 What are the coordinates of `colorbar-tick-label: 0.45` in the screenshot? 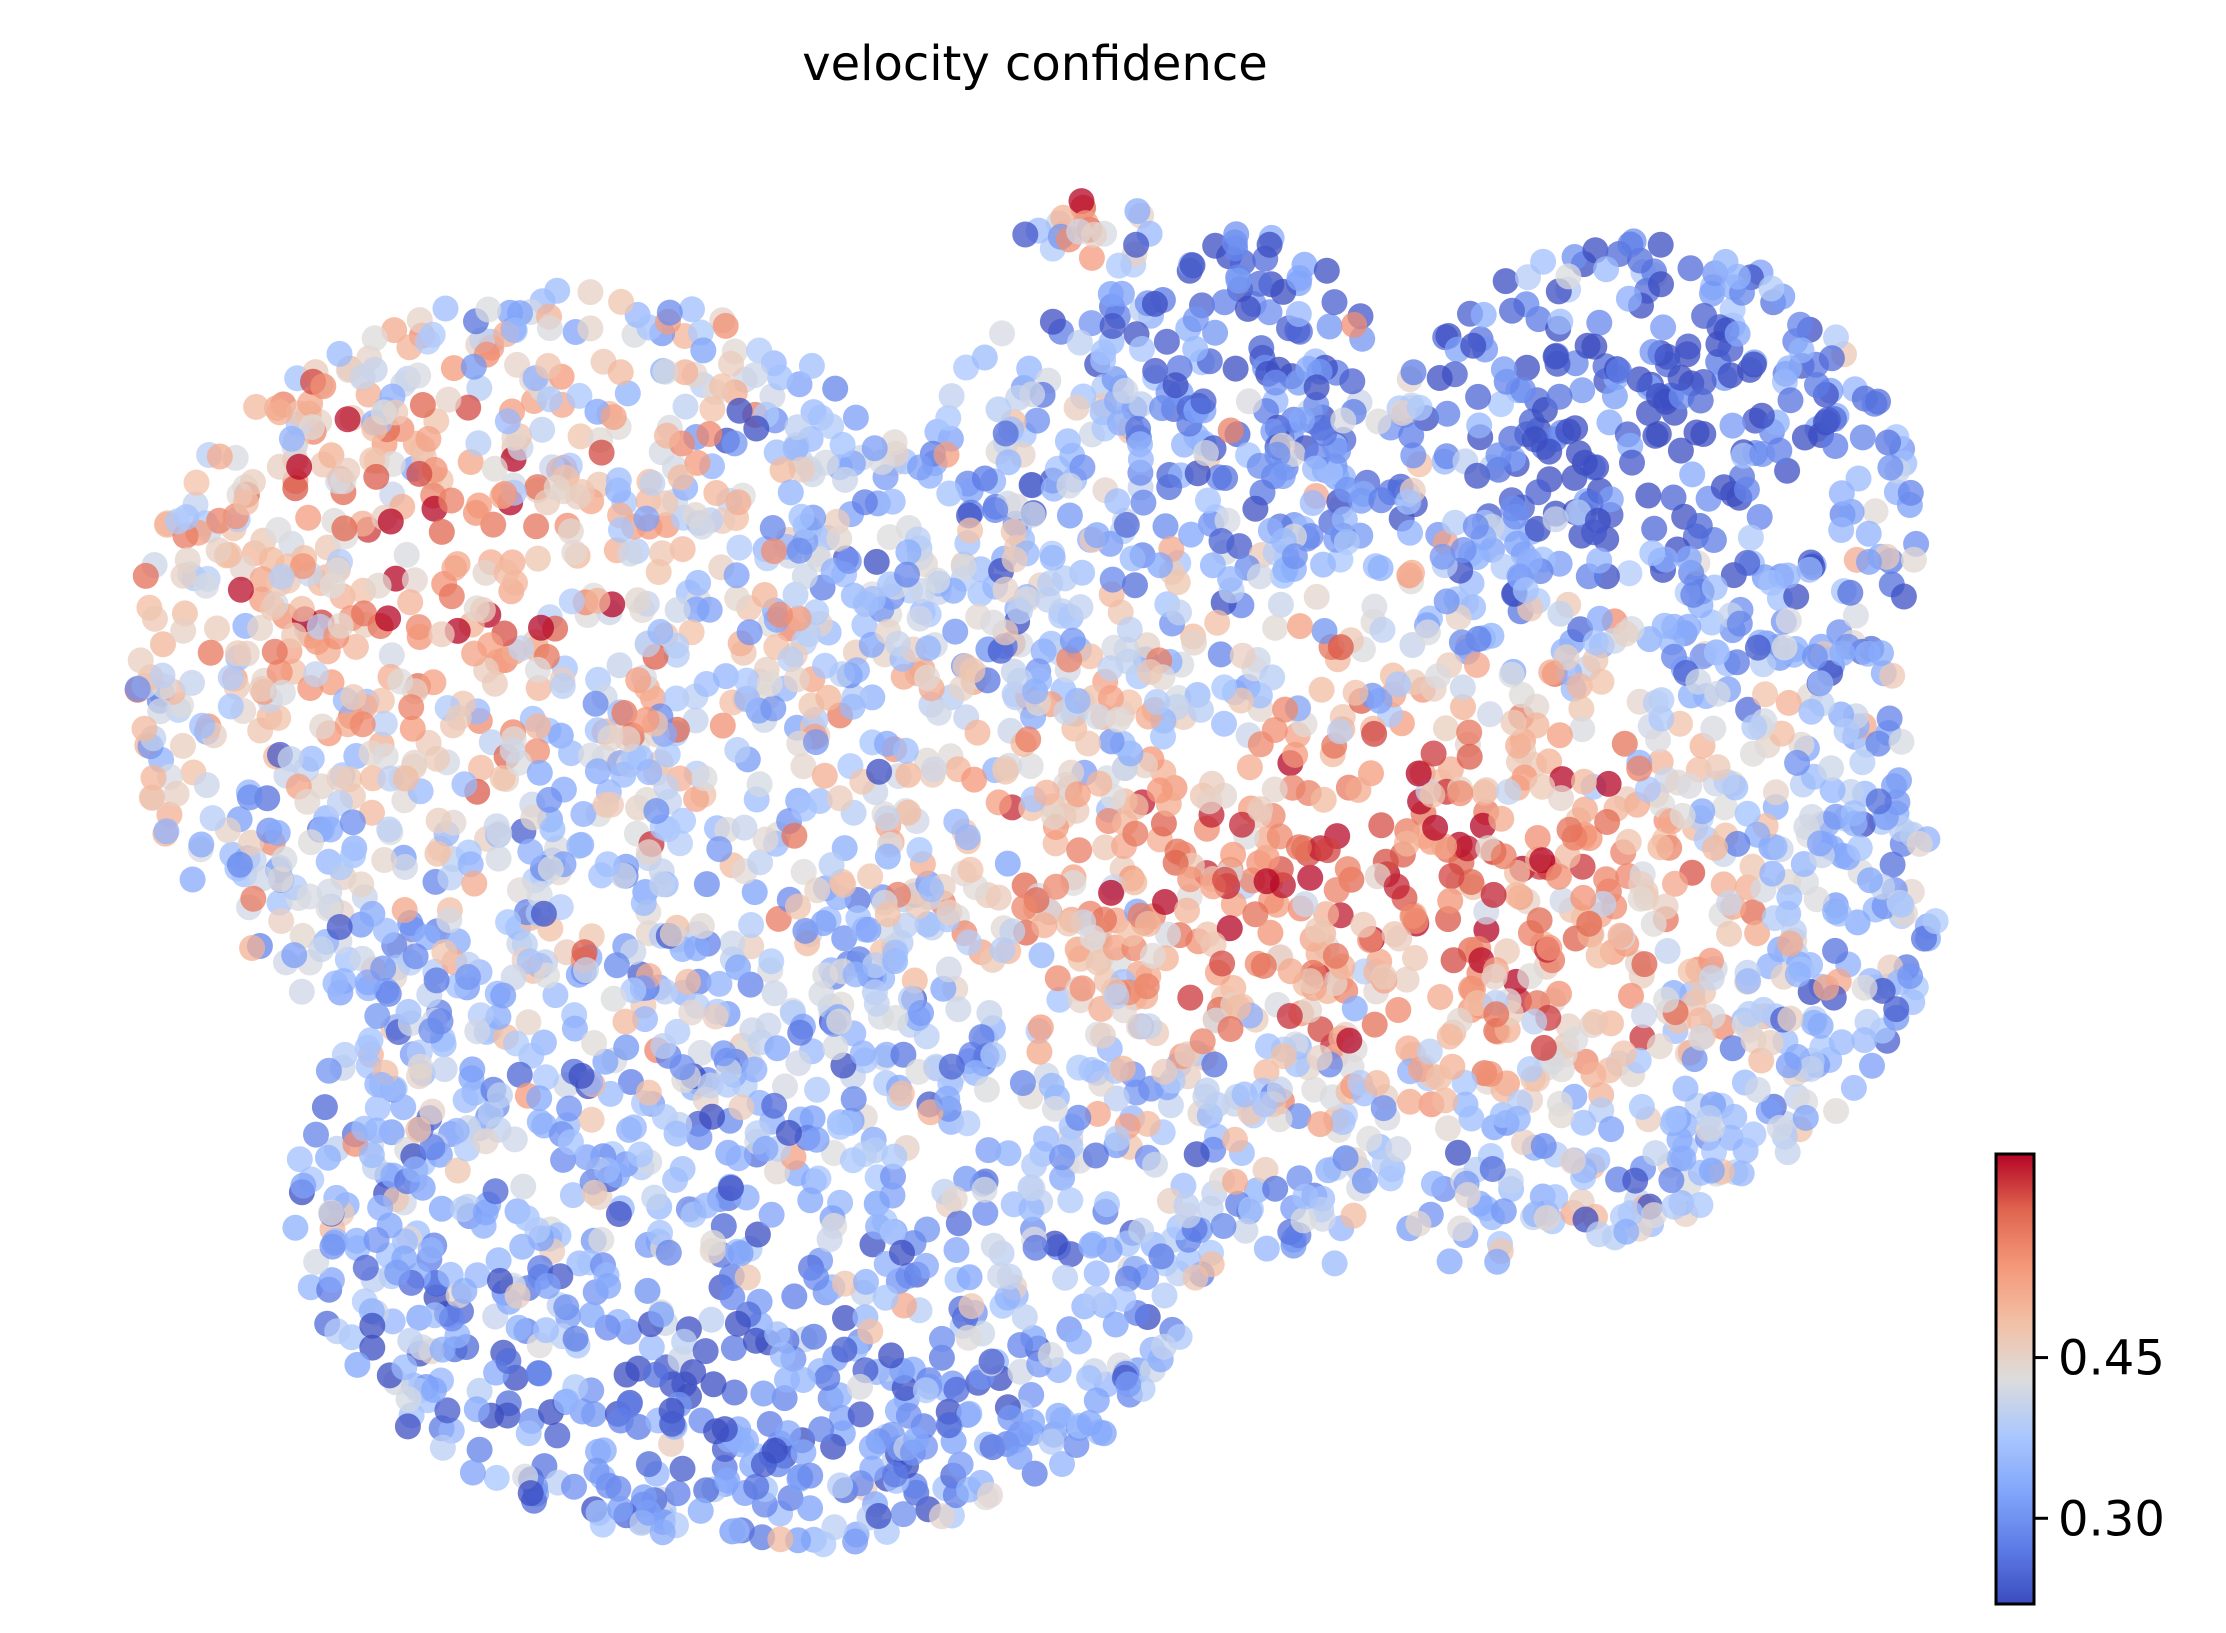 It's located at (2111, 1359).